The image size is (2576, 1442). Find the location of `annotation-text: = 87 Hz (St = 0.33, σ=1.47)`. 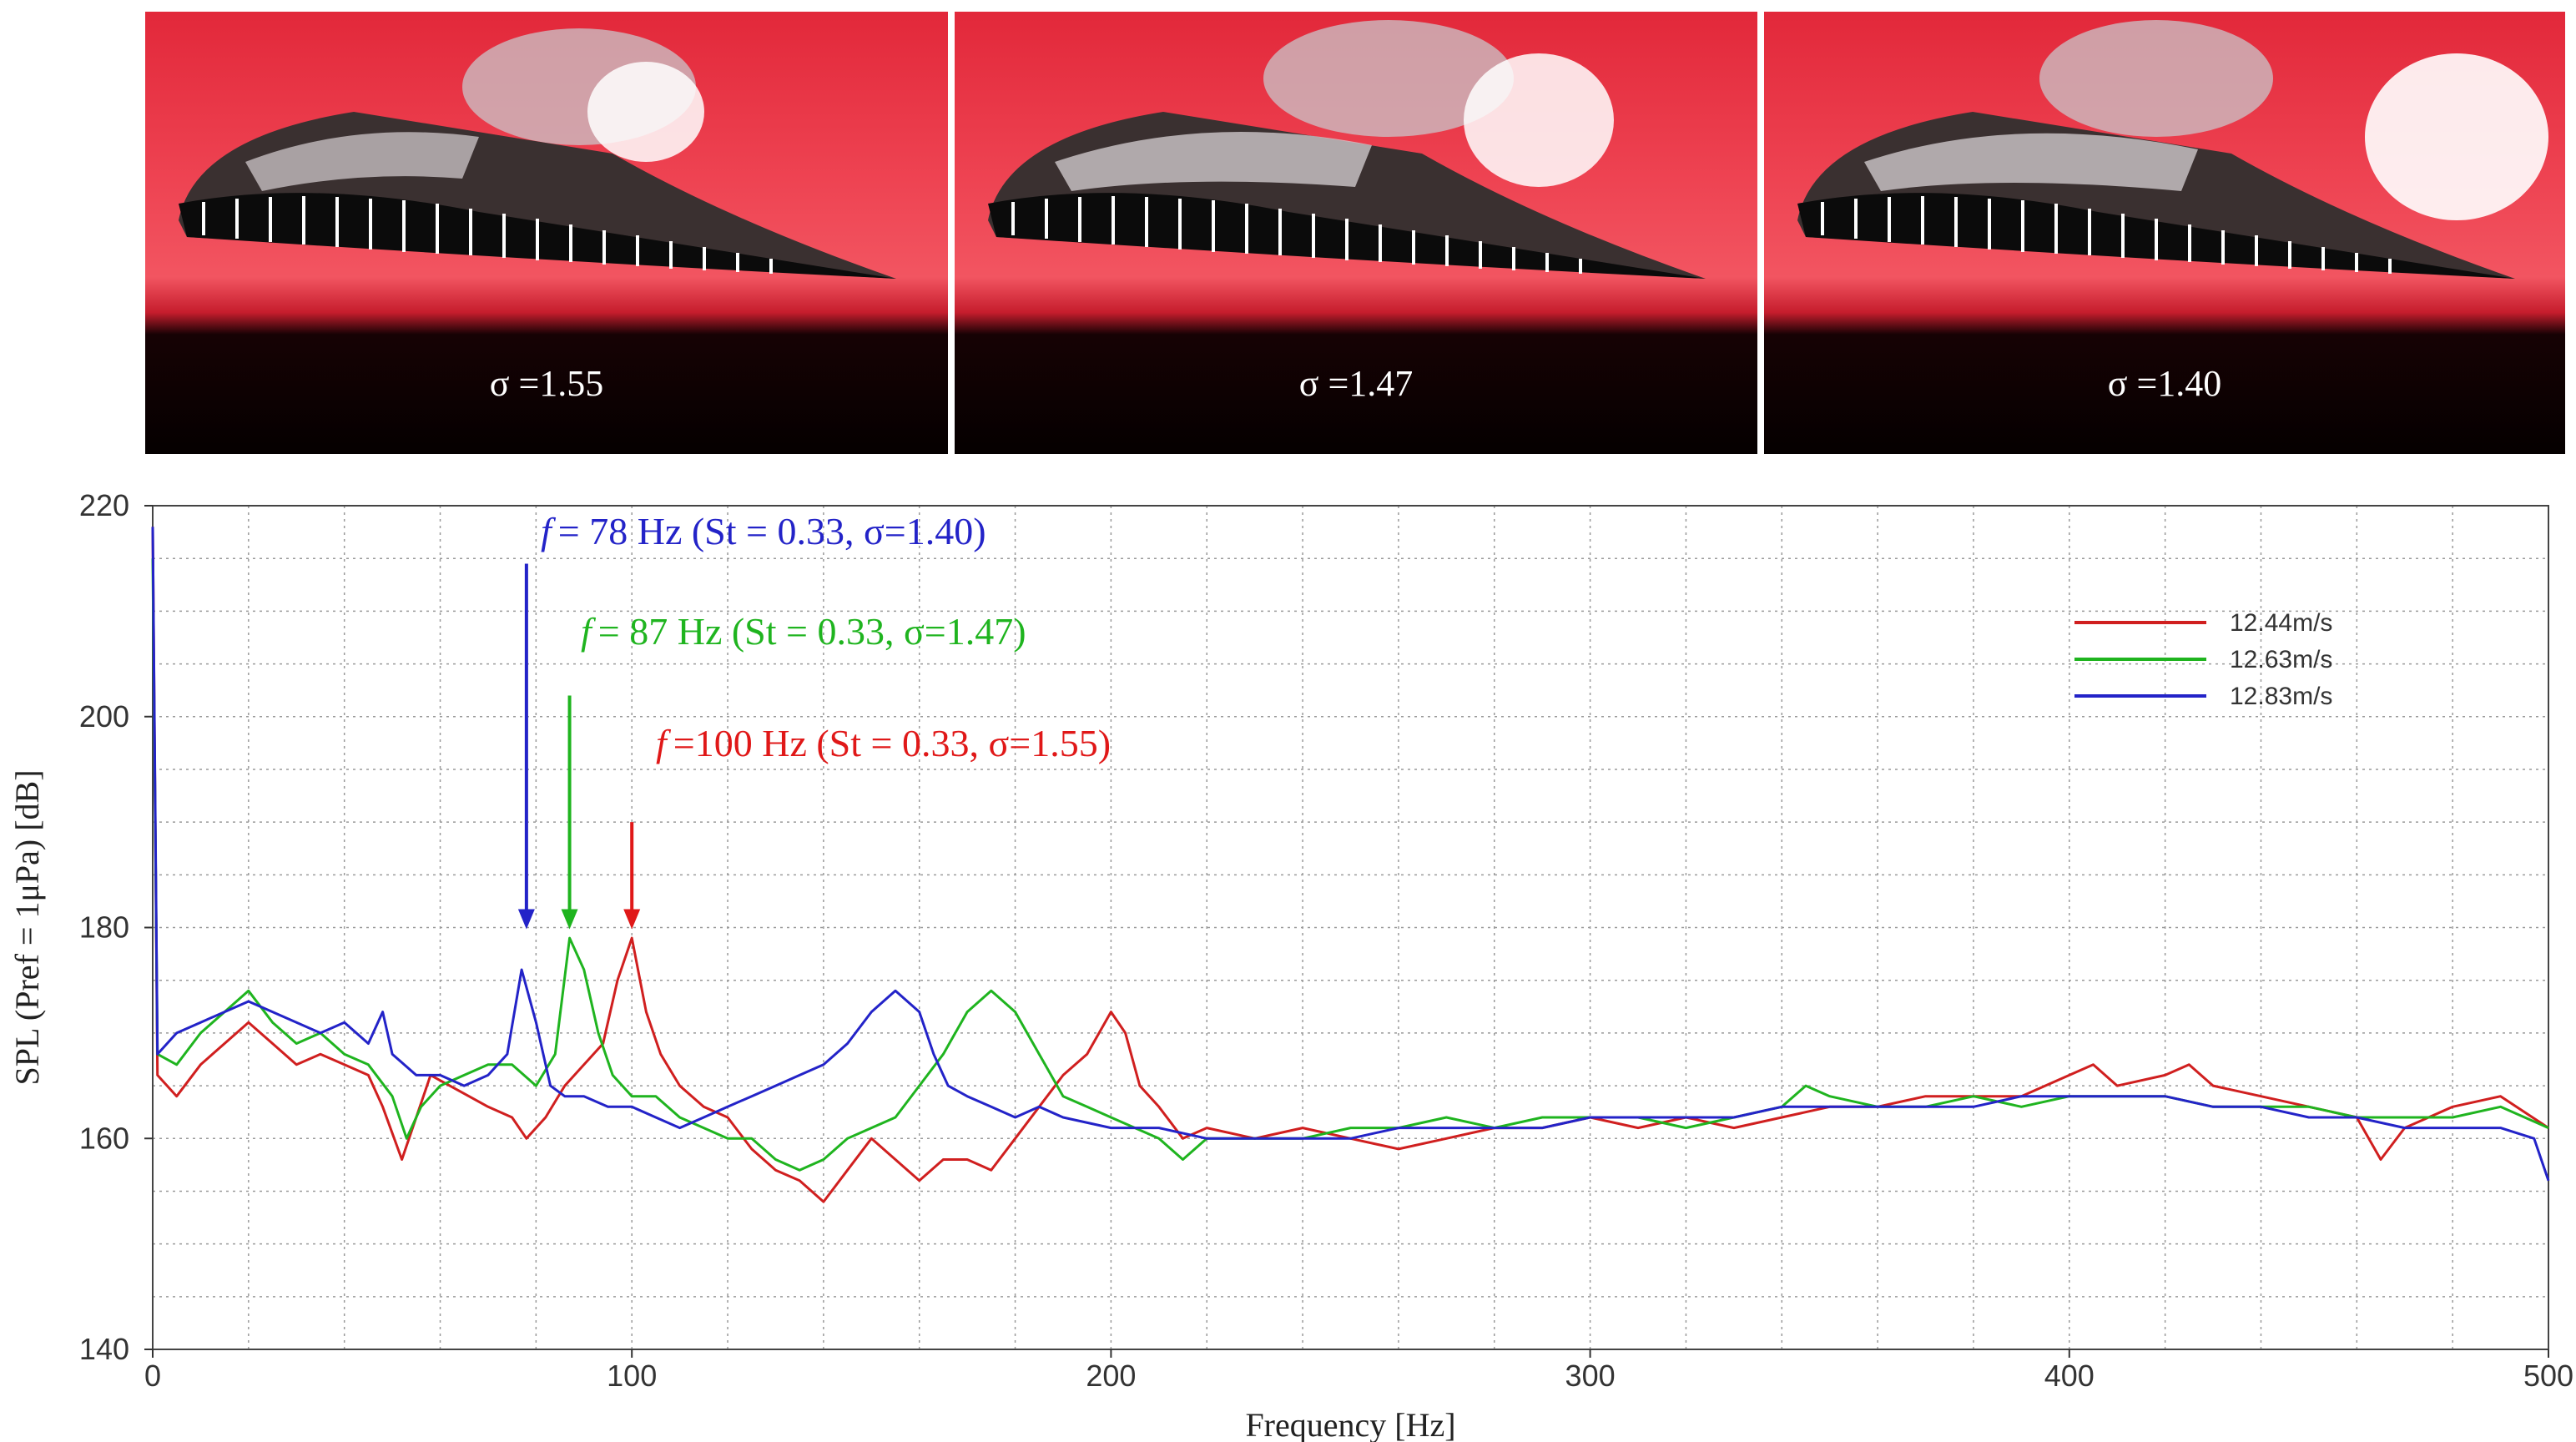

annotation-text: = 87 Hz (St = 0.33, σ=1.47) is located at coordinates (812, 631).